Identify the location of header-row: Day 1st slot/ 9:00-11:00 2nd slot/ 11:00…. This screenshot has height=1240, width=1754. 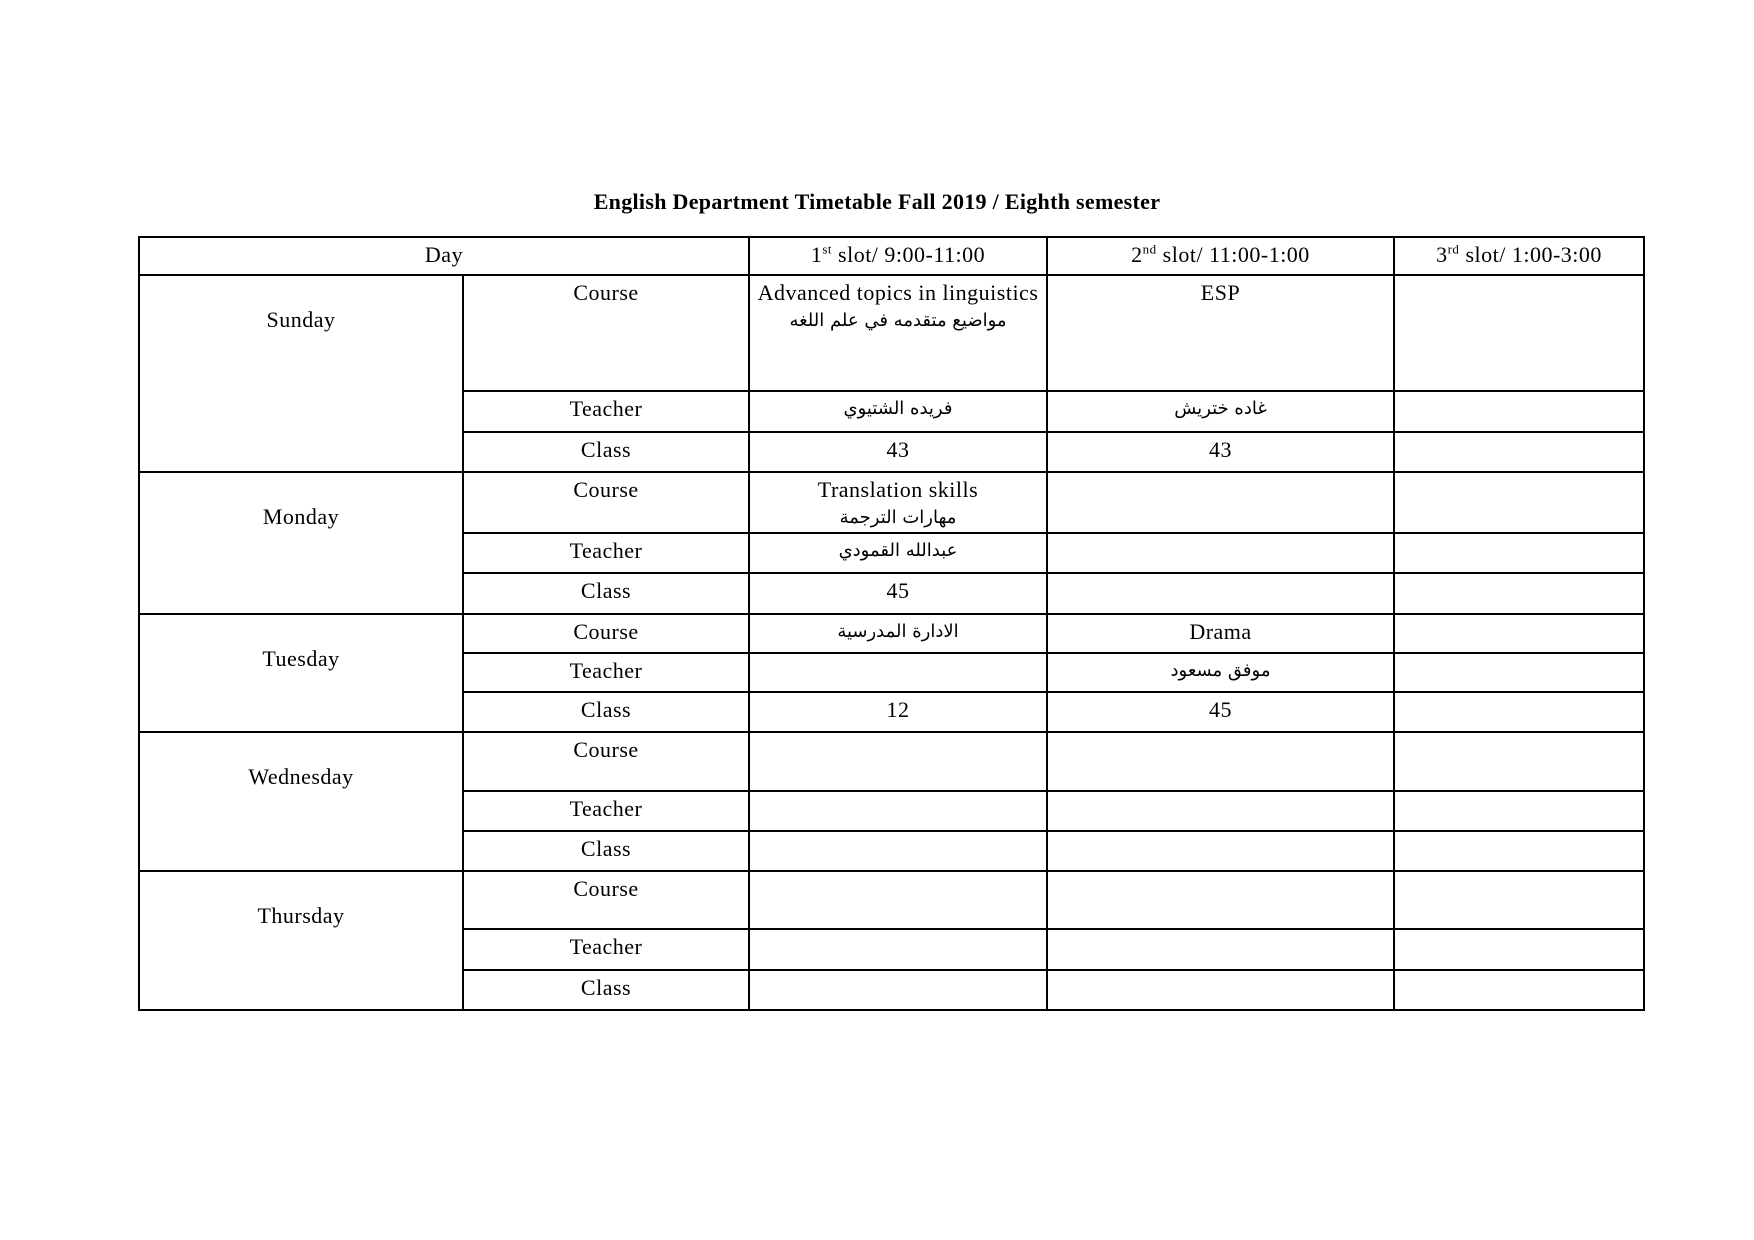
(891, 256).